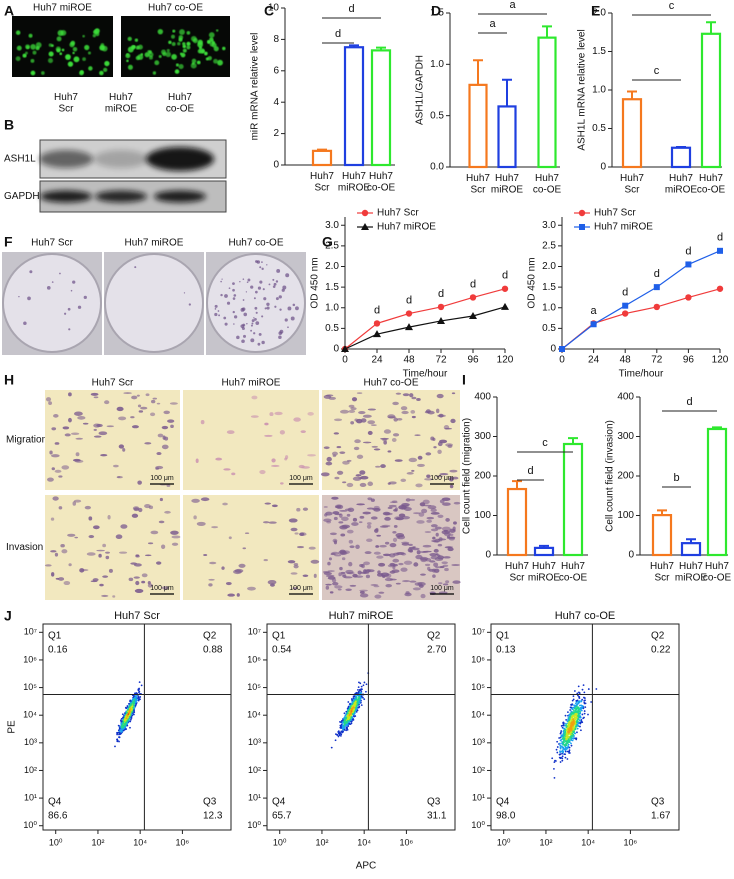  I want to click on panel-letter: F, so click(8, 242).